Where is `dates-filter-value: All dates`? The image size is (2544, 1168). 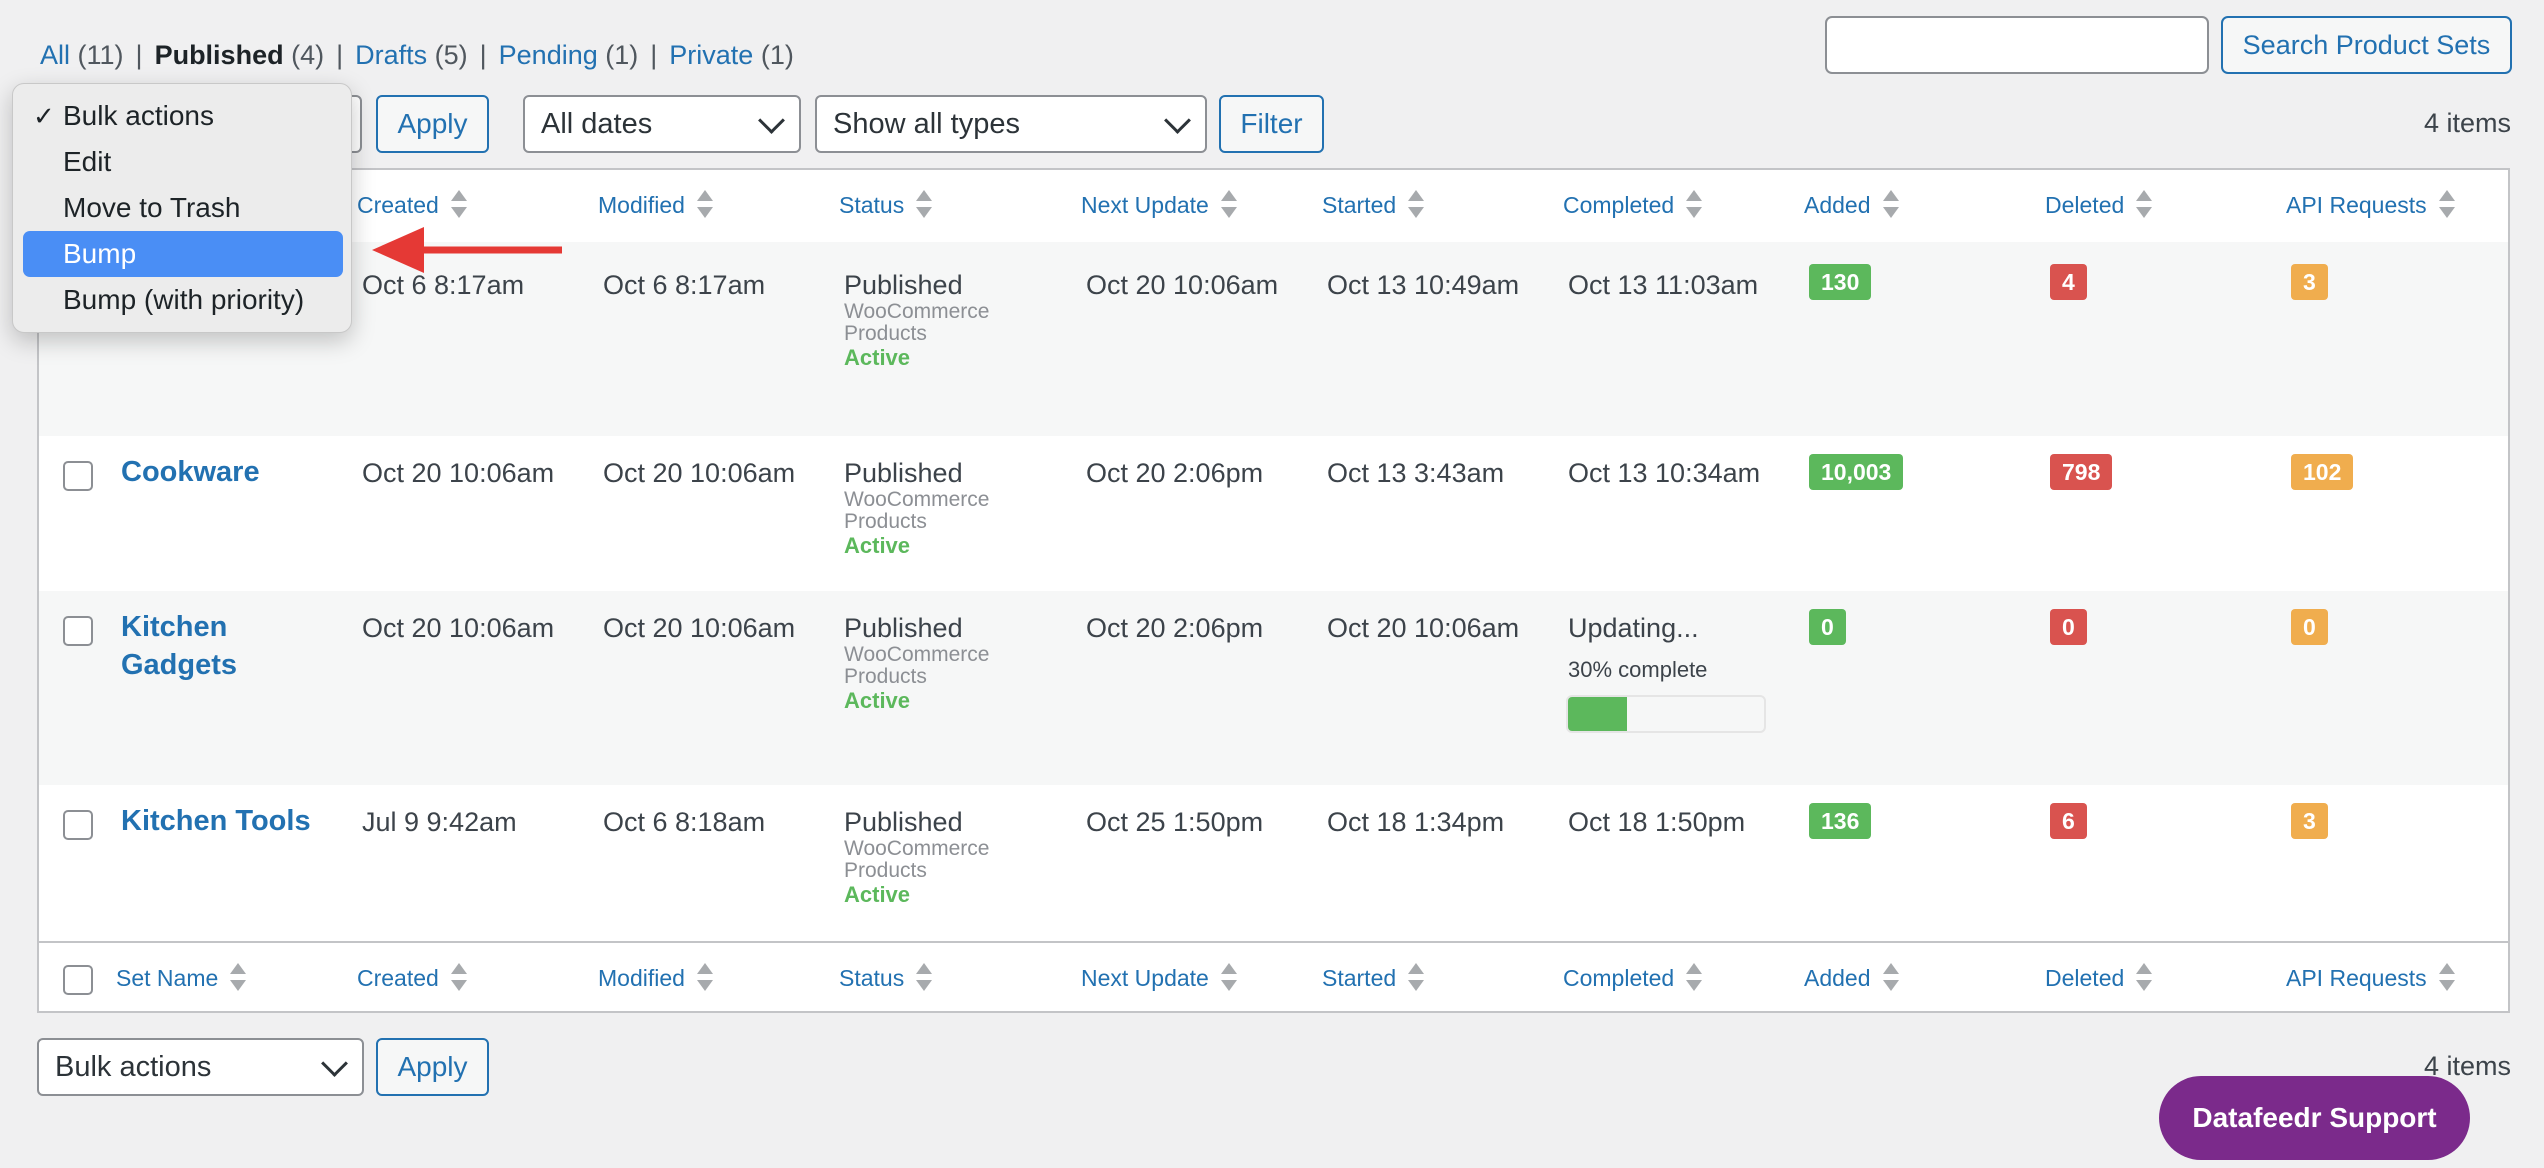 dates-filter-value: All dates is located at coordinates (597, 124).